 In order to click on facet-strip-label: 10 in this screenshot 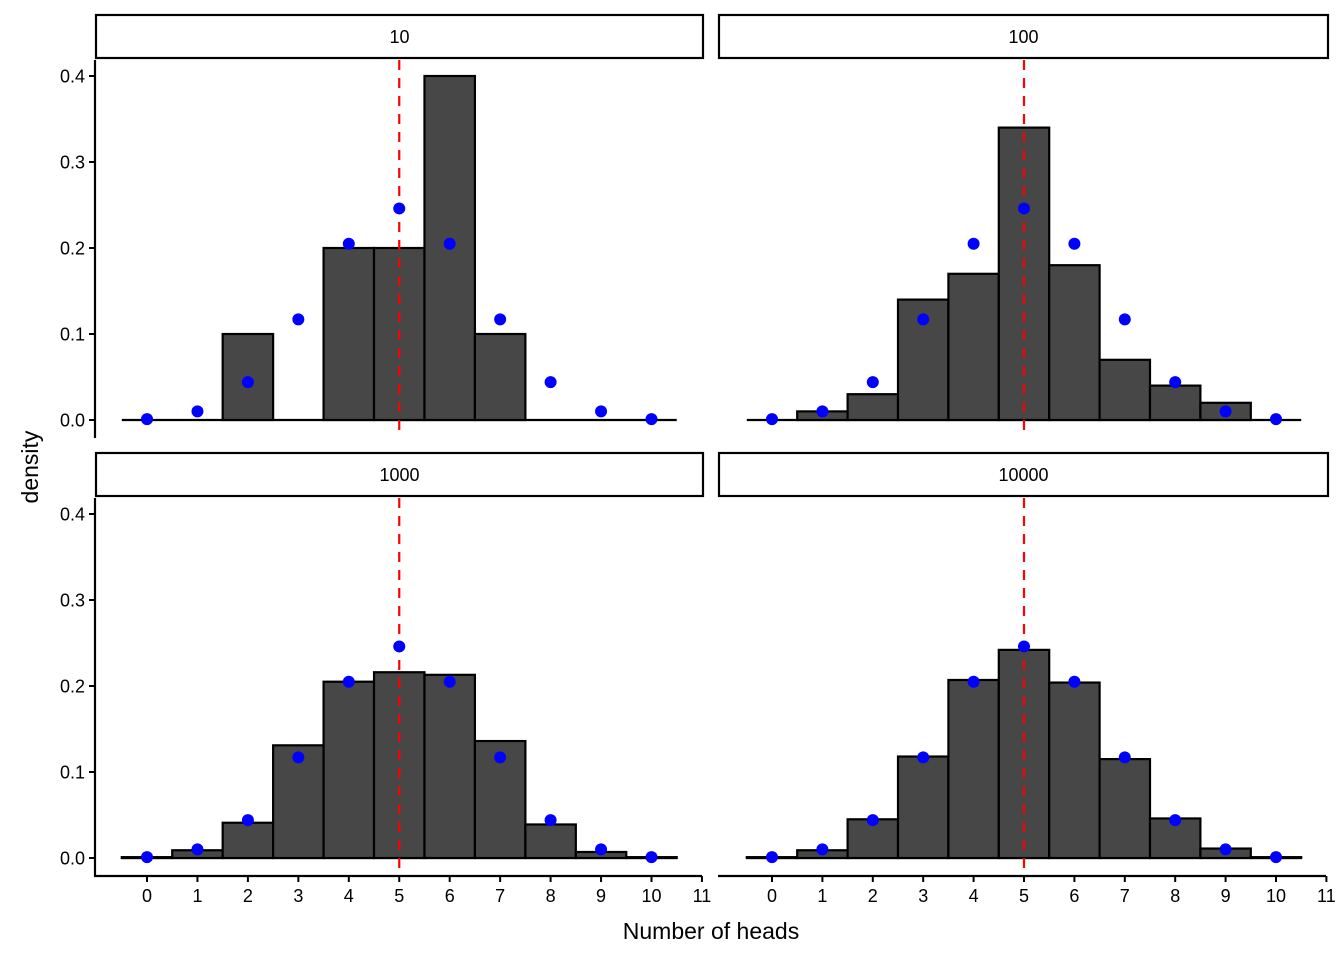, I will do `click(399, 37)`.